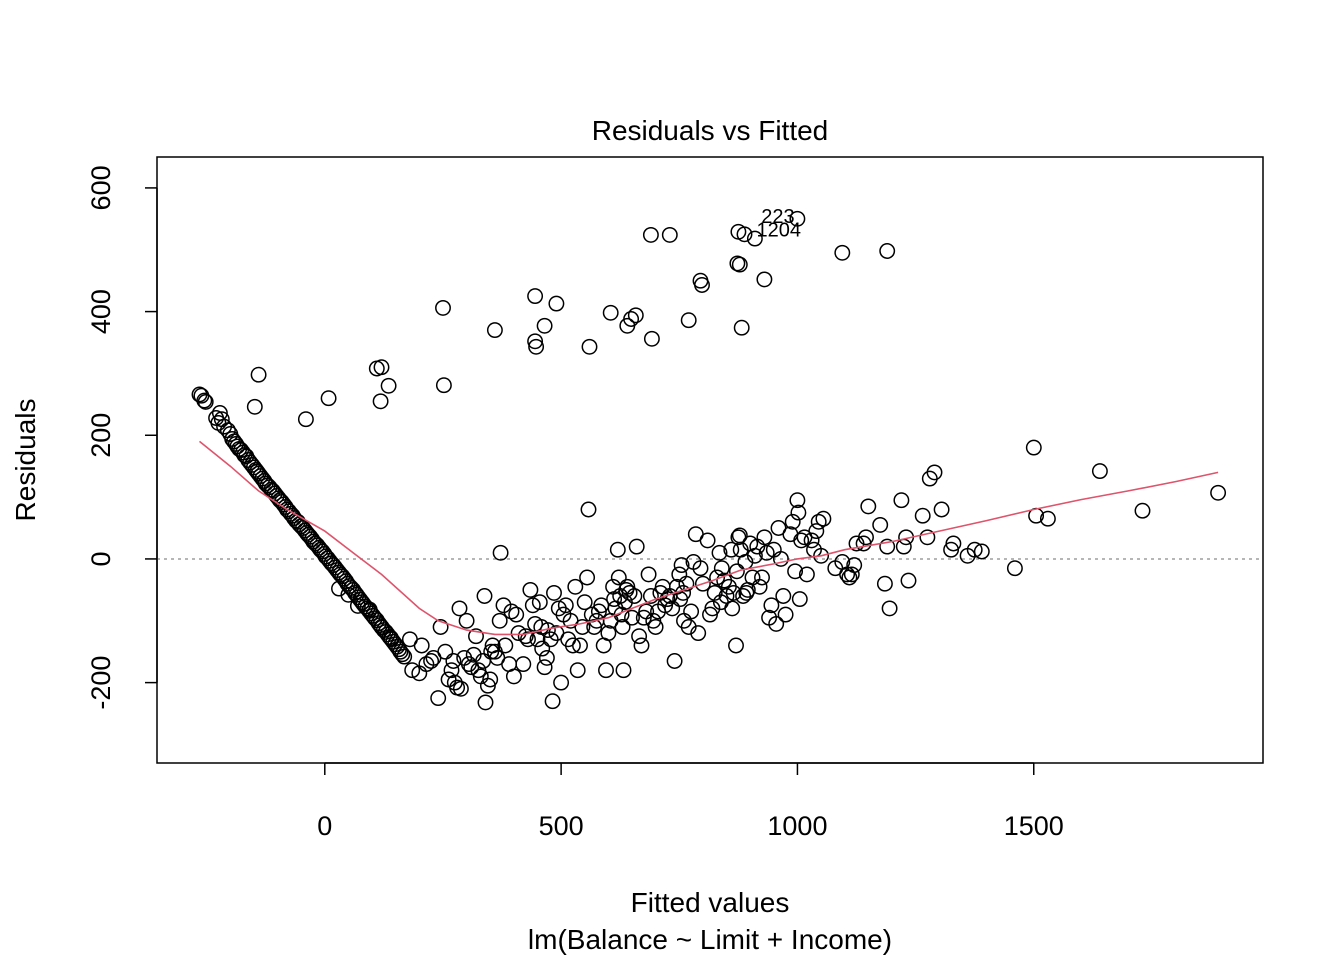 The image size is (1344, 960). Describe the element at coordinates (101, 311) in the screenshot. I see `y-tick-label: 400` at that location.